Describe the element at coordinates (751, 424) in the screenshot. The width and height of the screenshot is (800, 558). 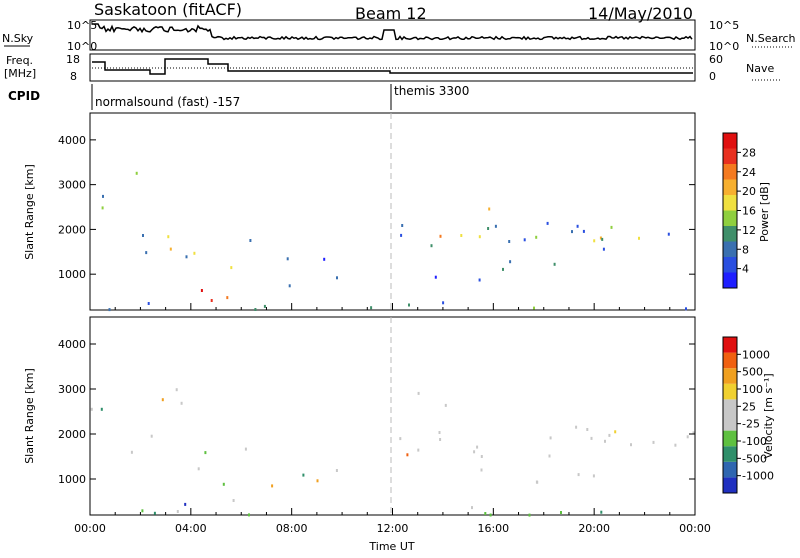
I see `colorbar-tick-label: -25` at that location.